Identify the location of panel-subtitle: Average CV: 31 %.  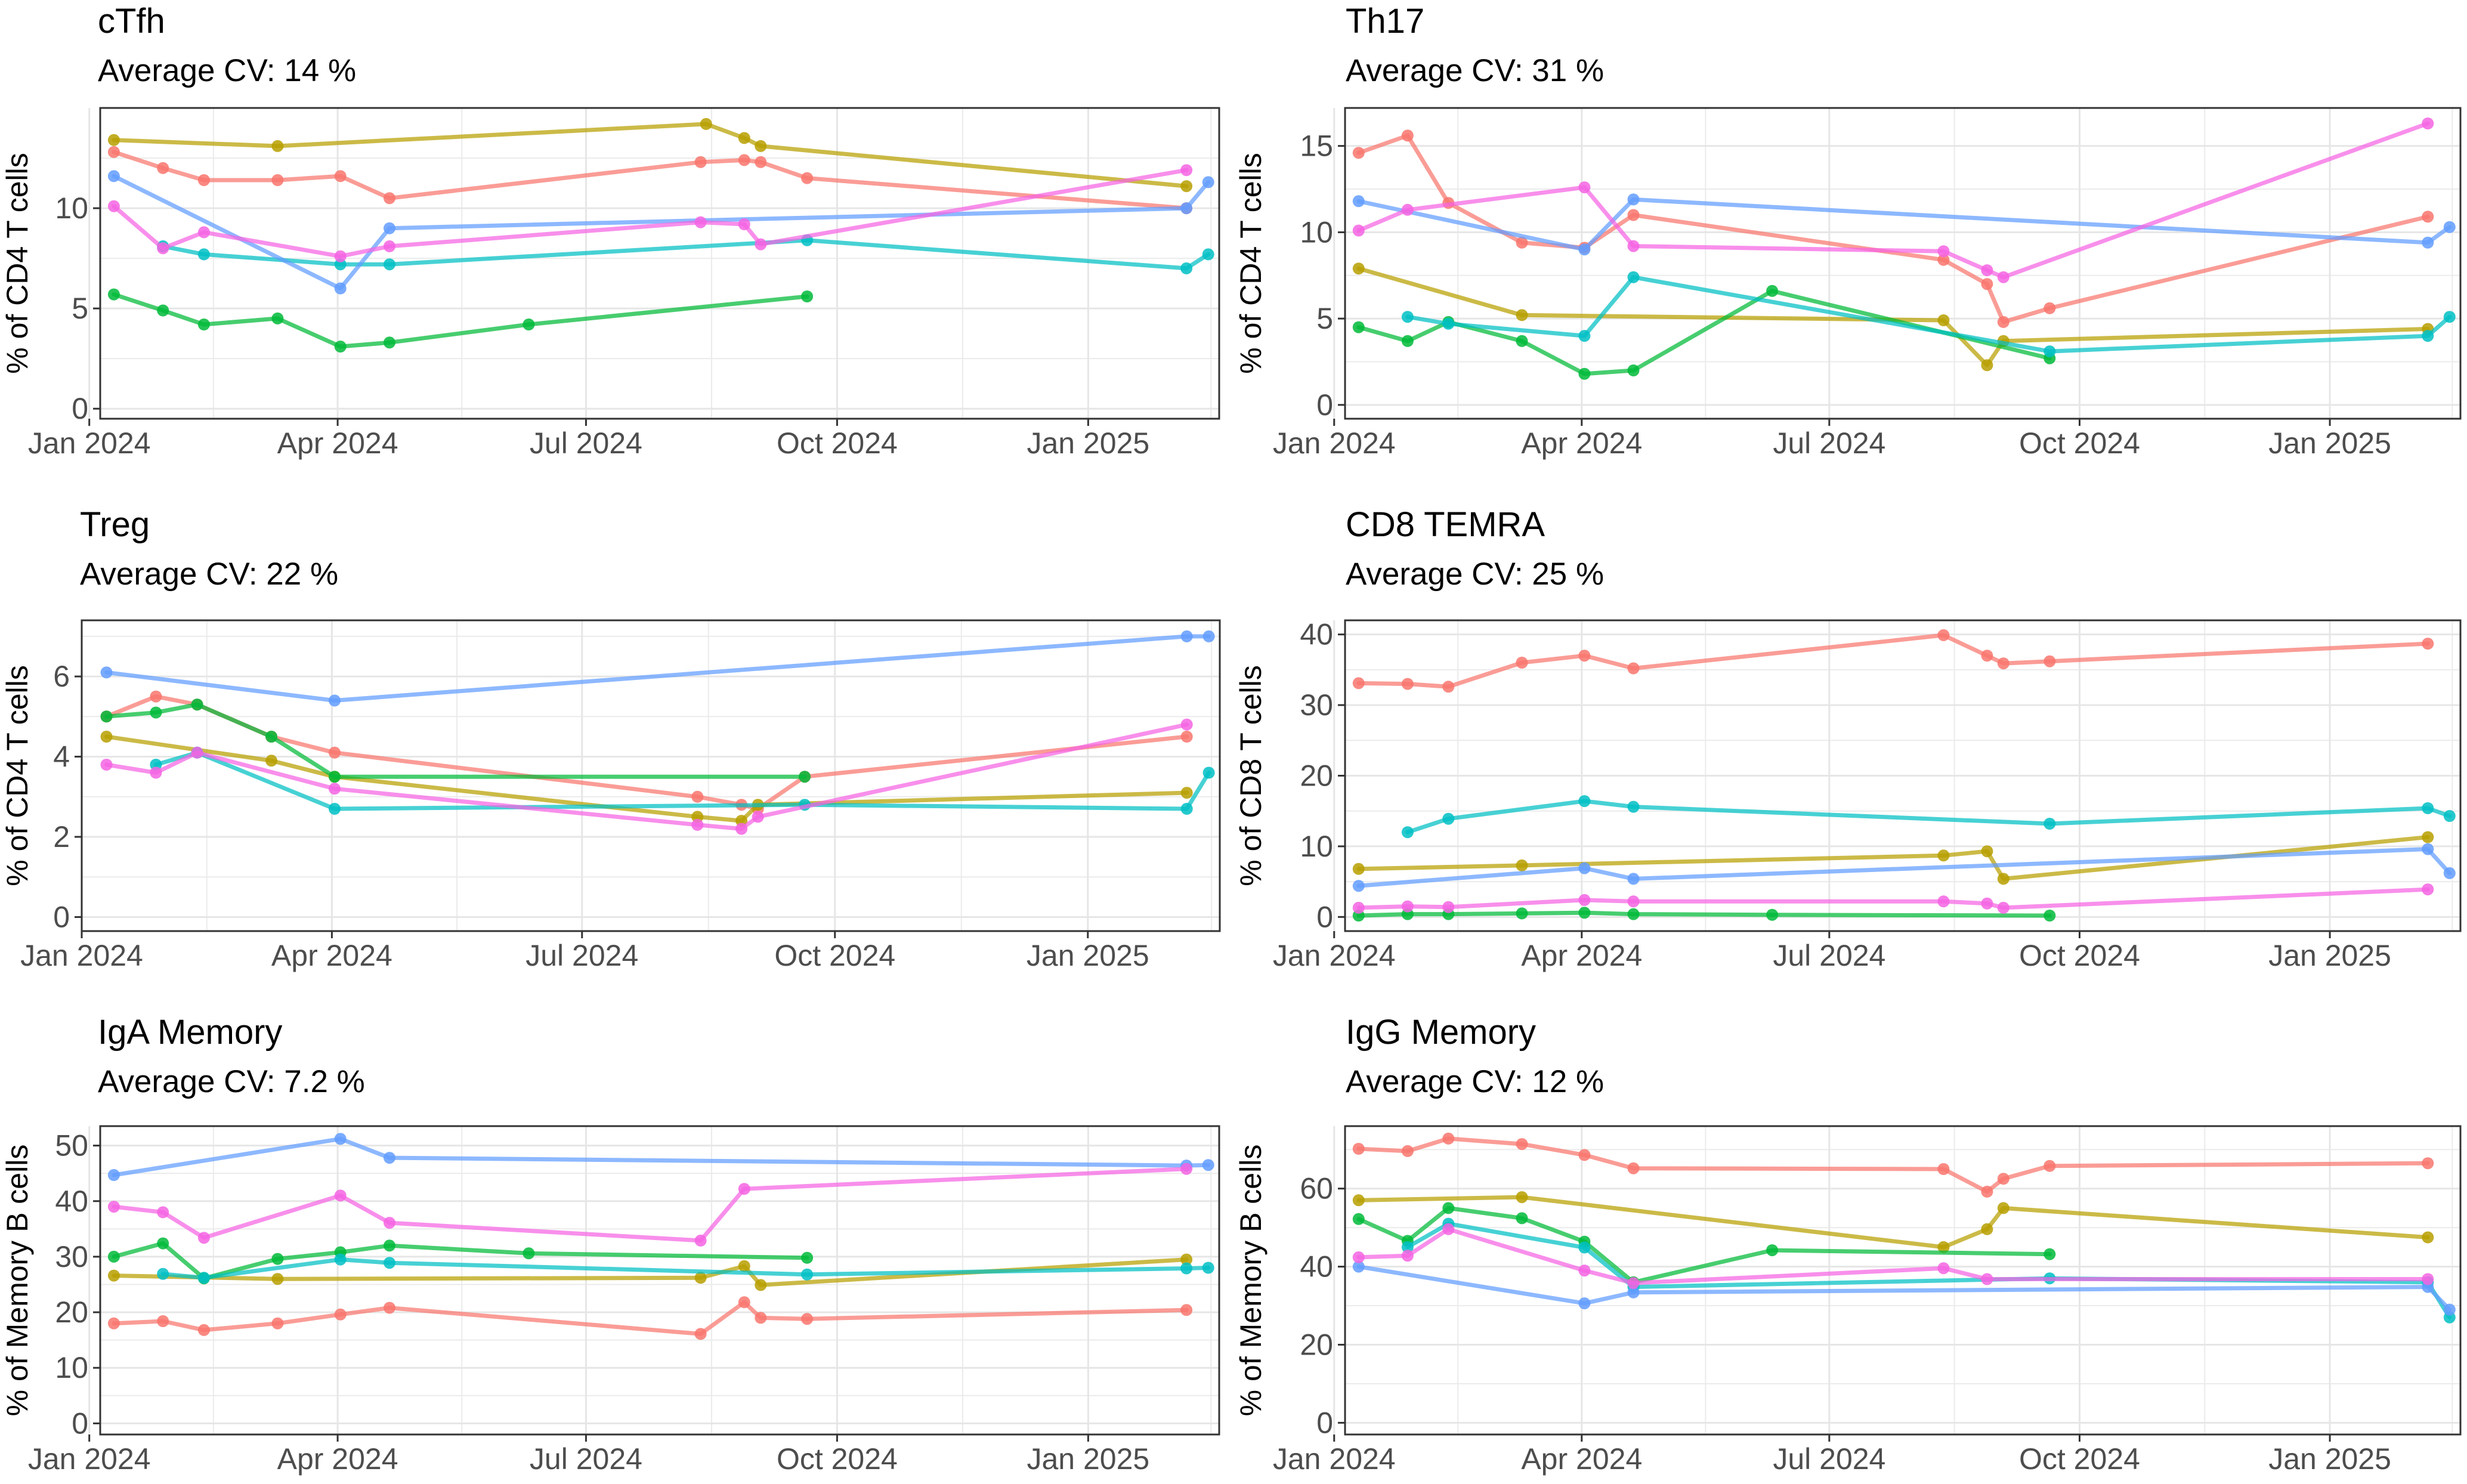
(1475, 70).